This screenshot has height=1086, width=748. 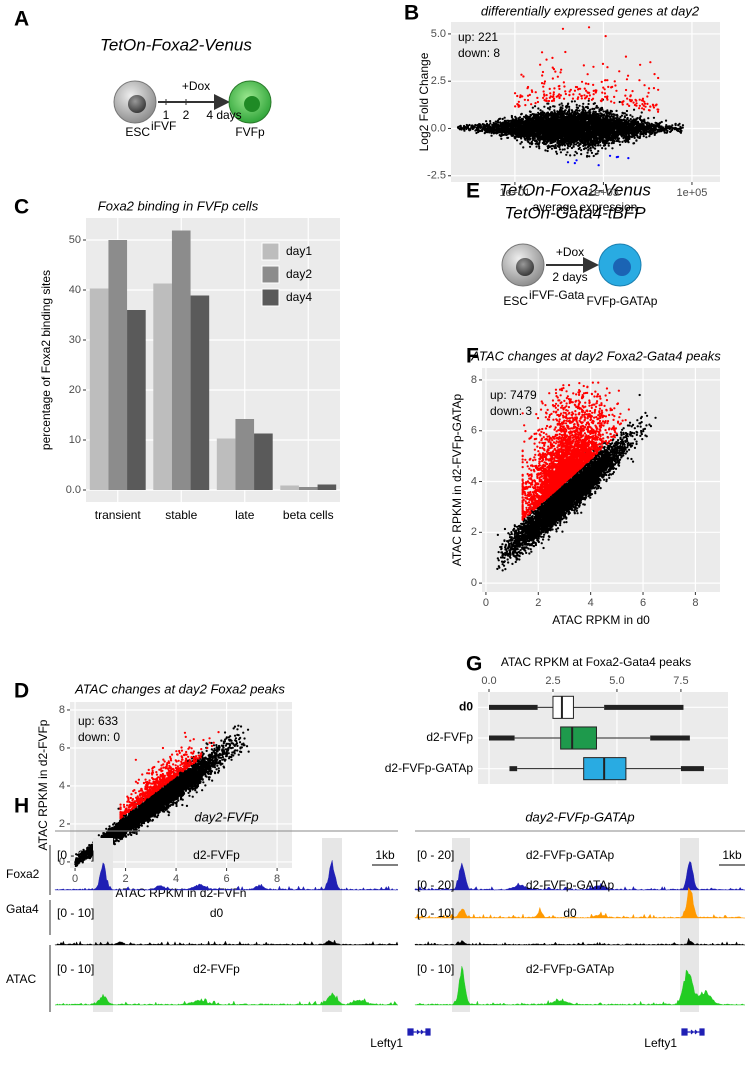 I want to click on cell-superscript: iFVF-Gata, so click(x=557, y=295).